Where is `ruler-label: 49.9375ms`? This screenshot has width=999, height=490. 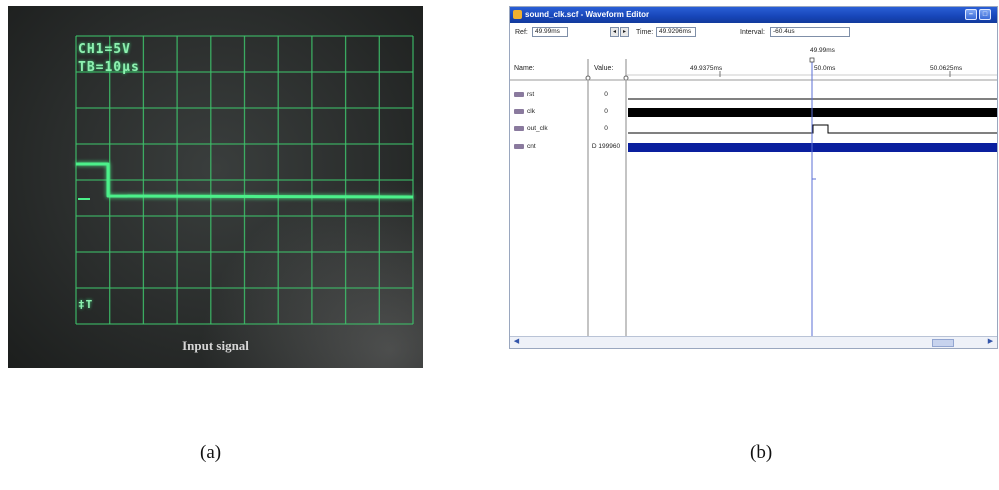 ruler-label: 49.9375ms is located at coordinates (706, 68).